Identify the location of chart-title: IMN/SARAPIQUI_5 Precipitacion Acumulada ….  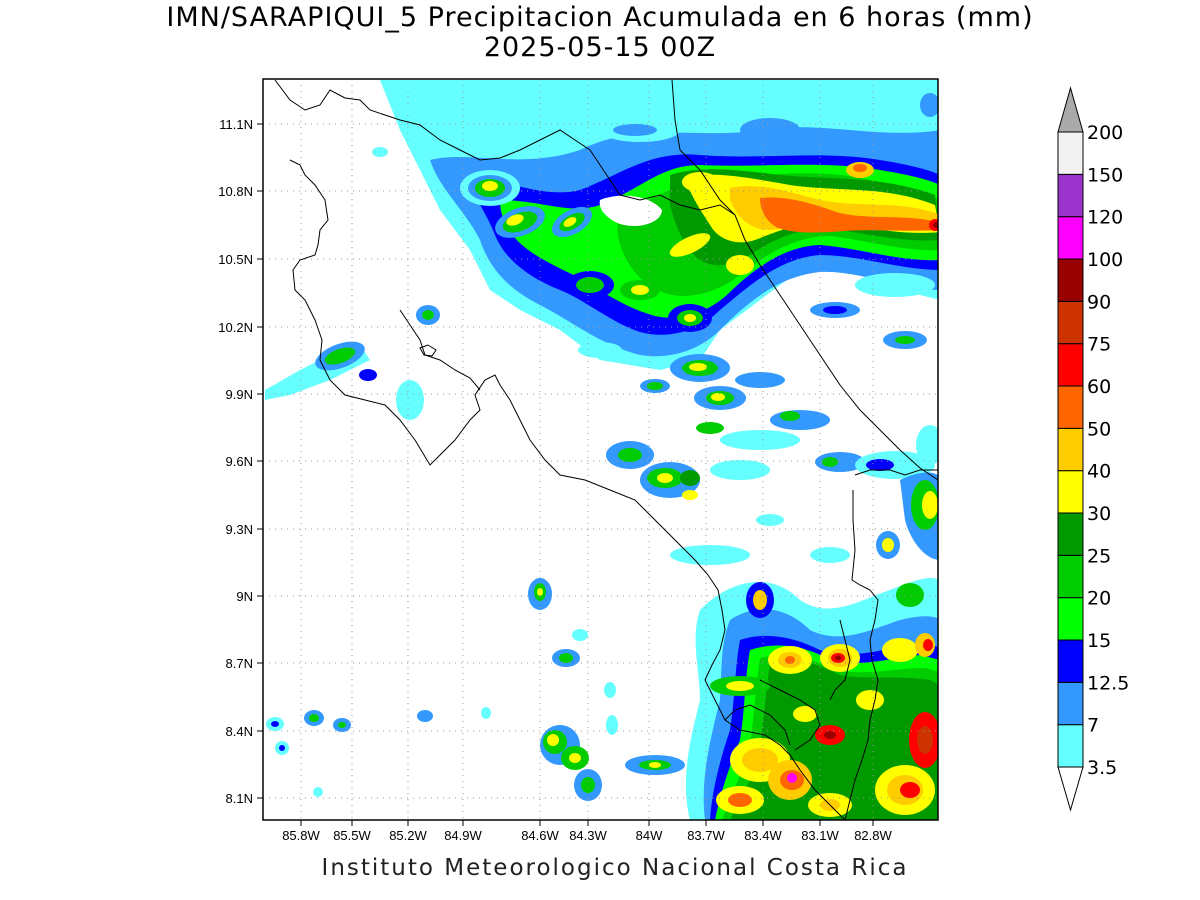
(600, 17).